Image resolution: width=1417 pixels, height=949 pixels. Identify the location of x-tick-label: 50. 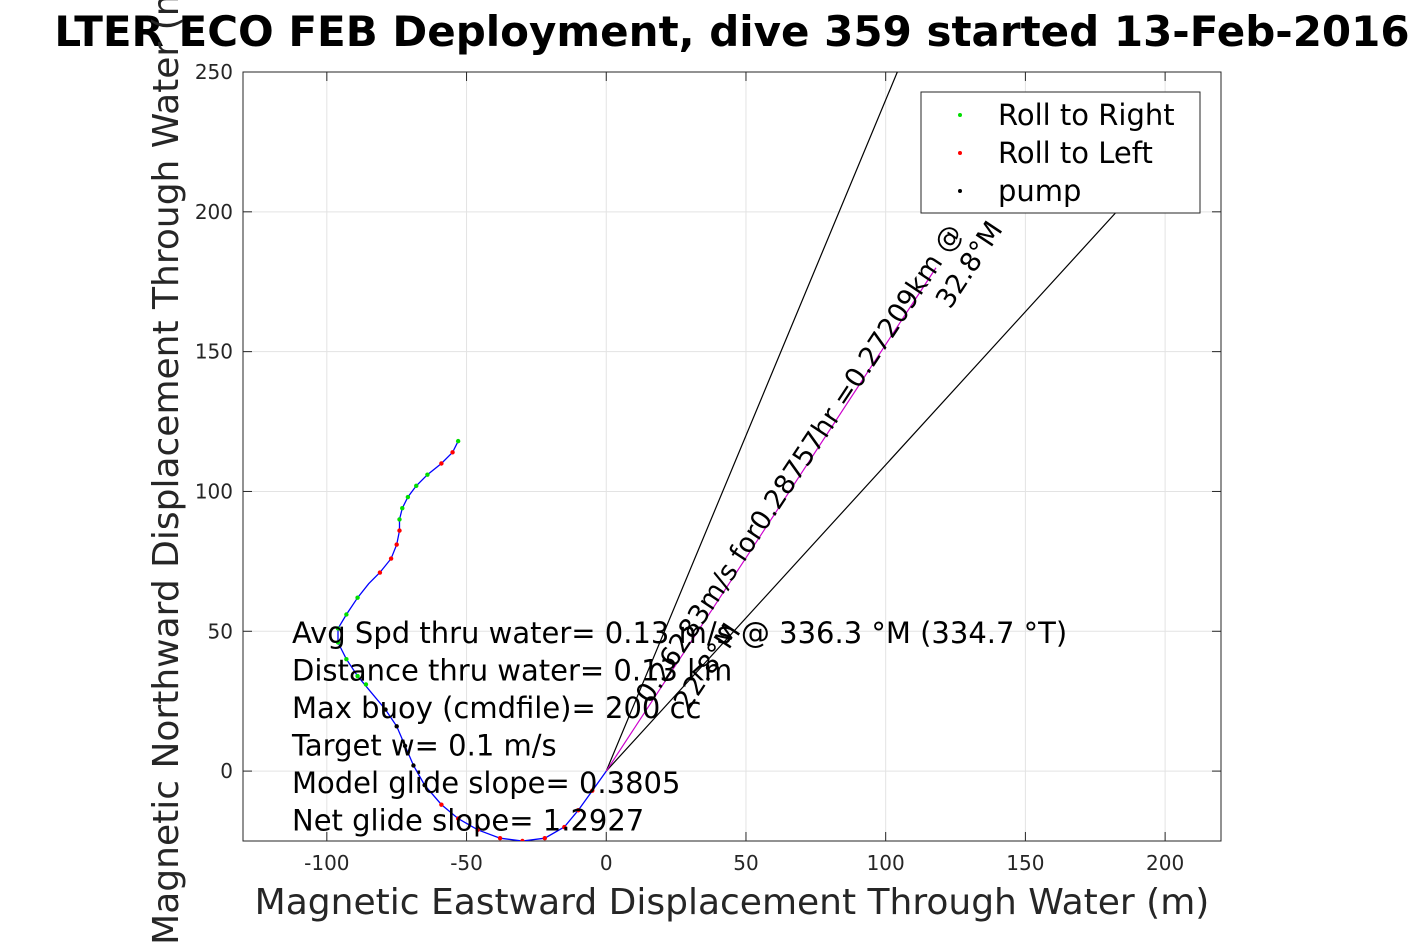
(745, 863).